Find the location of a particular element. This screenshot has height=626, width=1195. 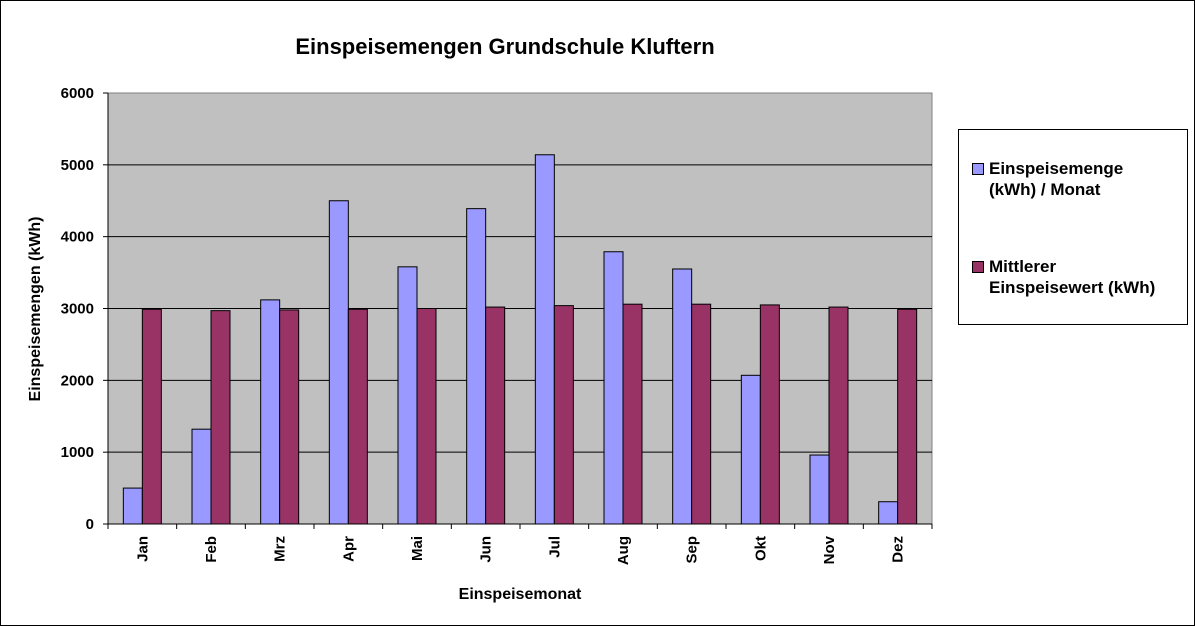

y-tick-label: 2000 is located at coordinates (77, 380).